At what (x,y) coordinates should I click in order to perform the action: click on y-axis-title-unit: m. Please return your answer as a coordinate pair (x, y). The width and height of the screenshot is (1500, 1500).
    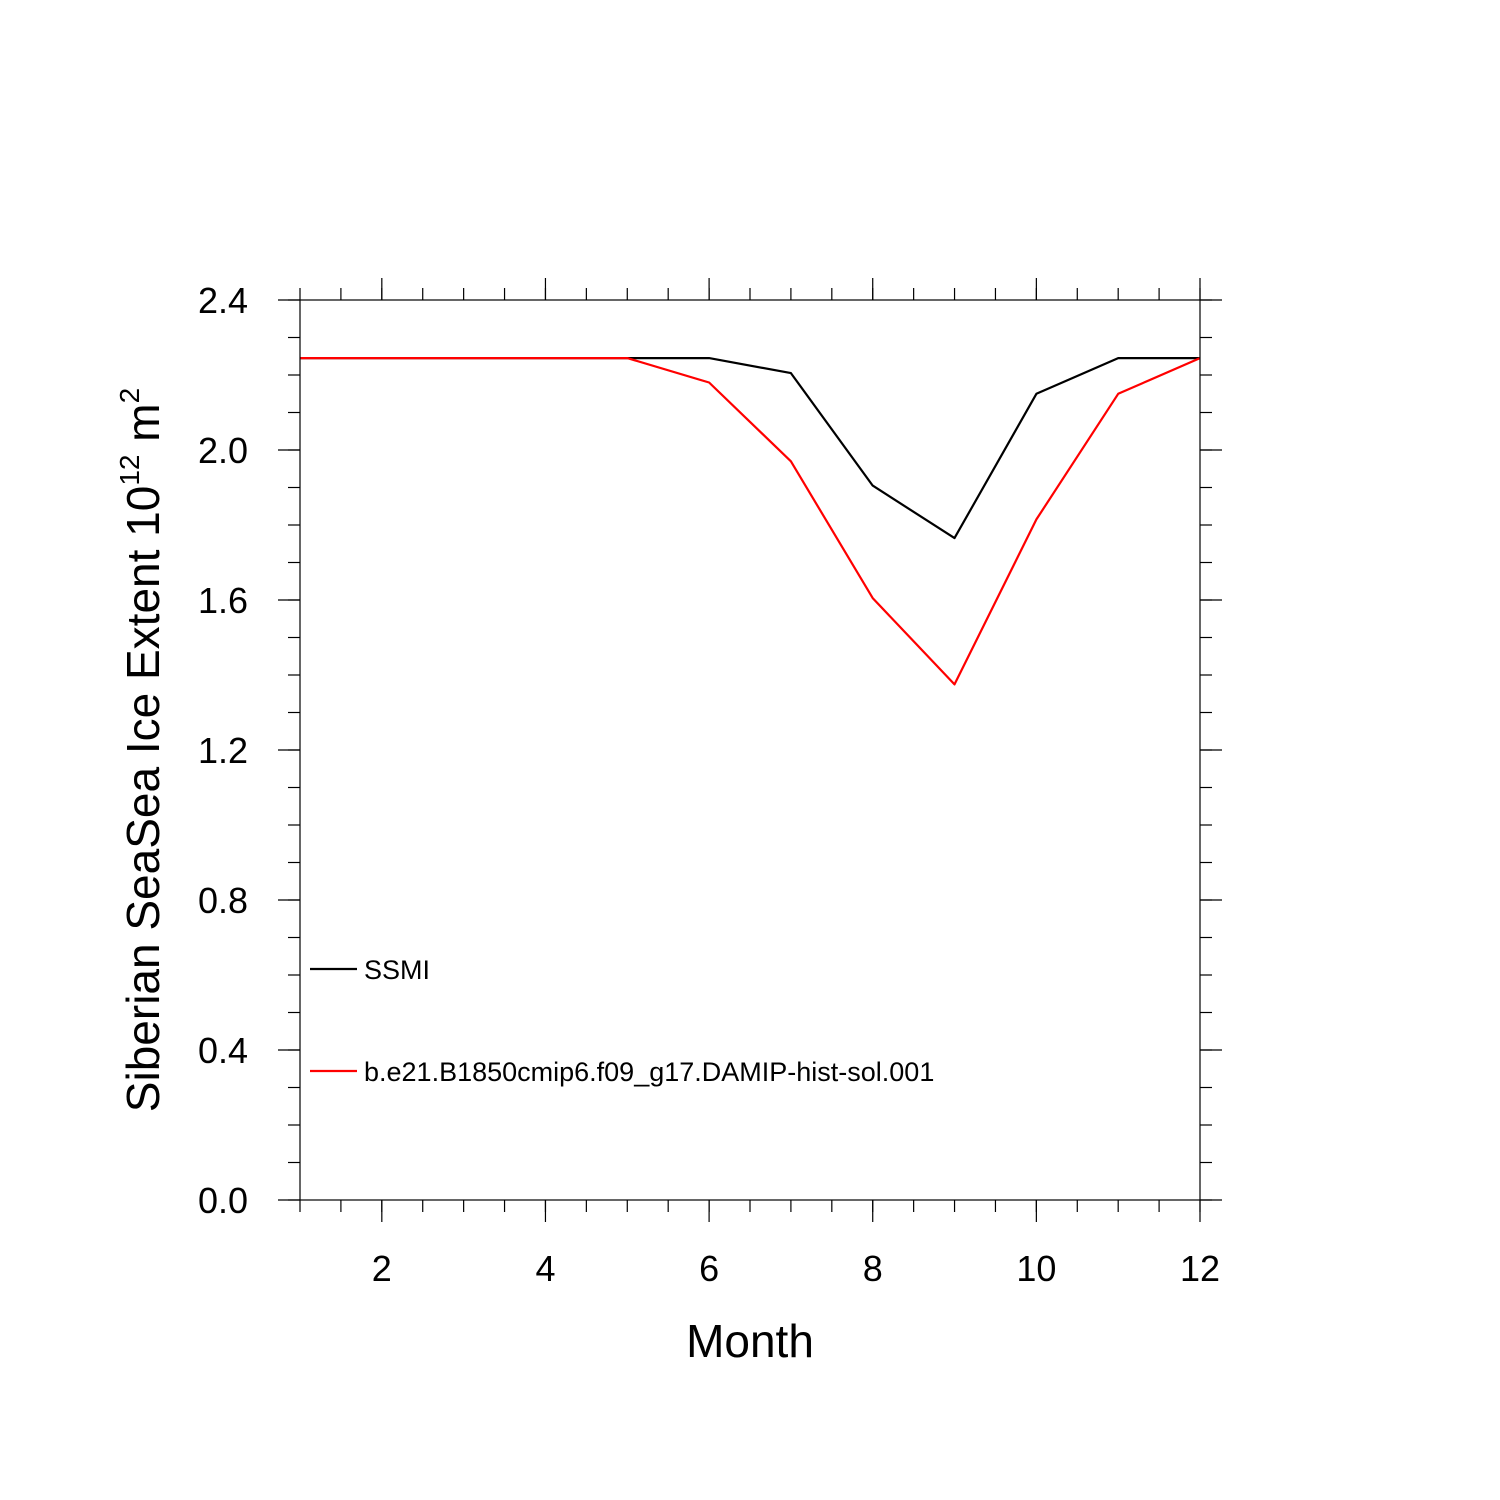
    Looking at the image, I should click on (143, 428).